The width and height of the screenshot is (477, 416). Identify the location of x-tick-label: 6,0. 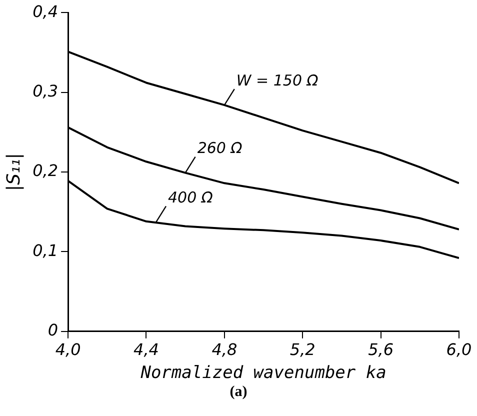
(459, 350).